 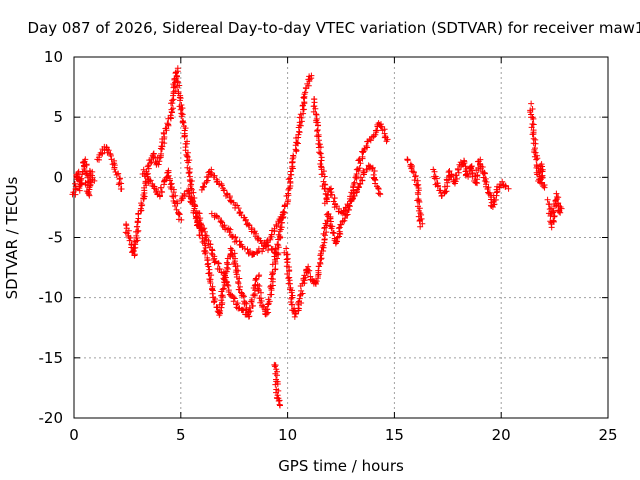 What do you see at coordinates (51, 298) in the screenshot?
I see `y-tick-label: -10` at bounding box center [51, 298].